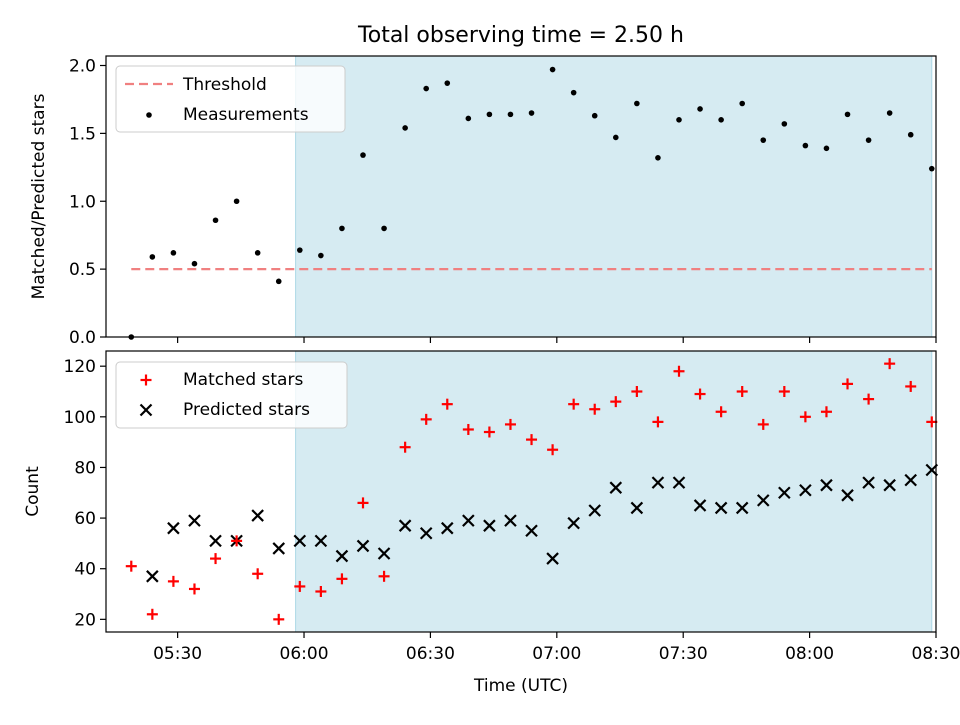 The height and width of the screenshot is (725, 960). What do you see at coordinates (304, 654) in the screenshot?
I see `x-tick-label: 06:00` at bounding box center [304, 654].